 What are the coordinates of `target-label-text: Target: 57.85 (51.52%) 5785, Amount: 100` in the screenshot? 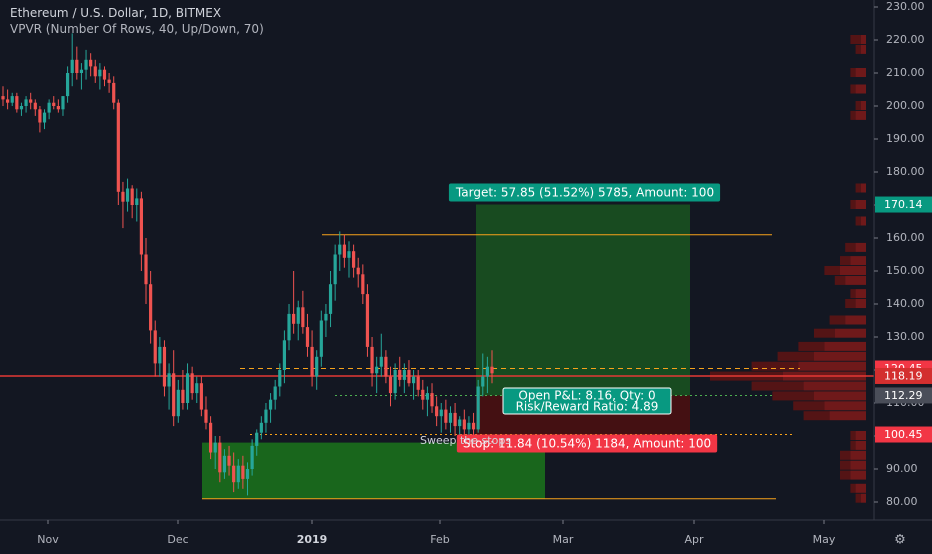 It's located at (584, 193).